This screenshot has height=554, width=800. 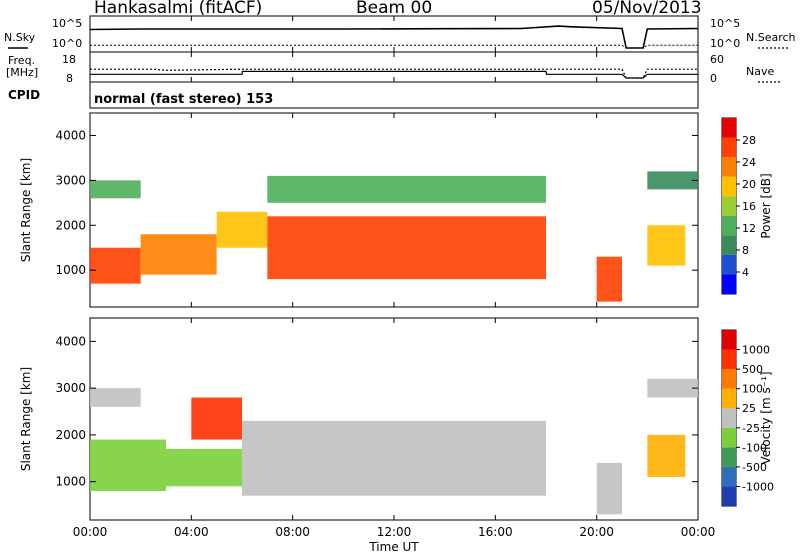 What do you see at coordinates (749, 206) in the screenshot?
I see `power-colorbar-tick-label: 16` at bounding box center [749, 206].